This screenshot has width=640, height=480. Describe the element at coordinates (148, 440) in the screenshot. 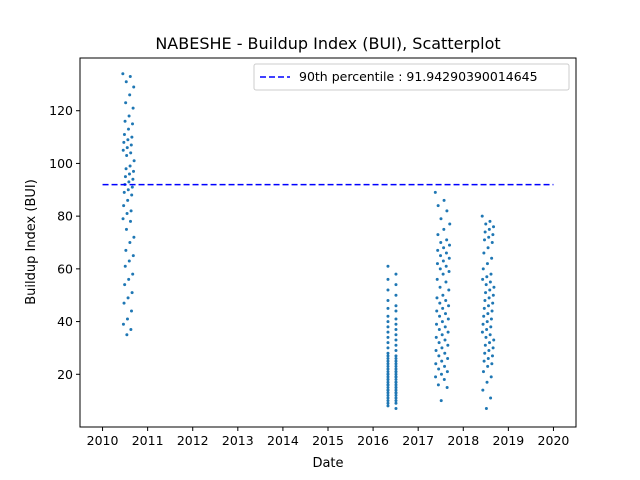

I see `x-tick-label: 2011` at that location.